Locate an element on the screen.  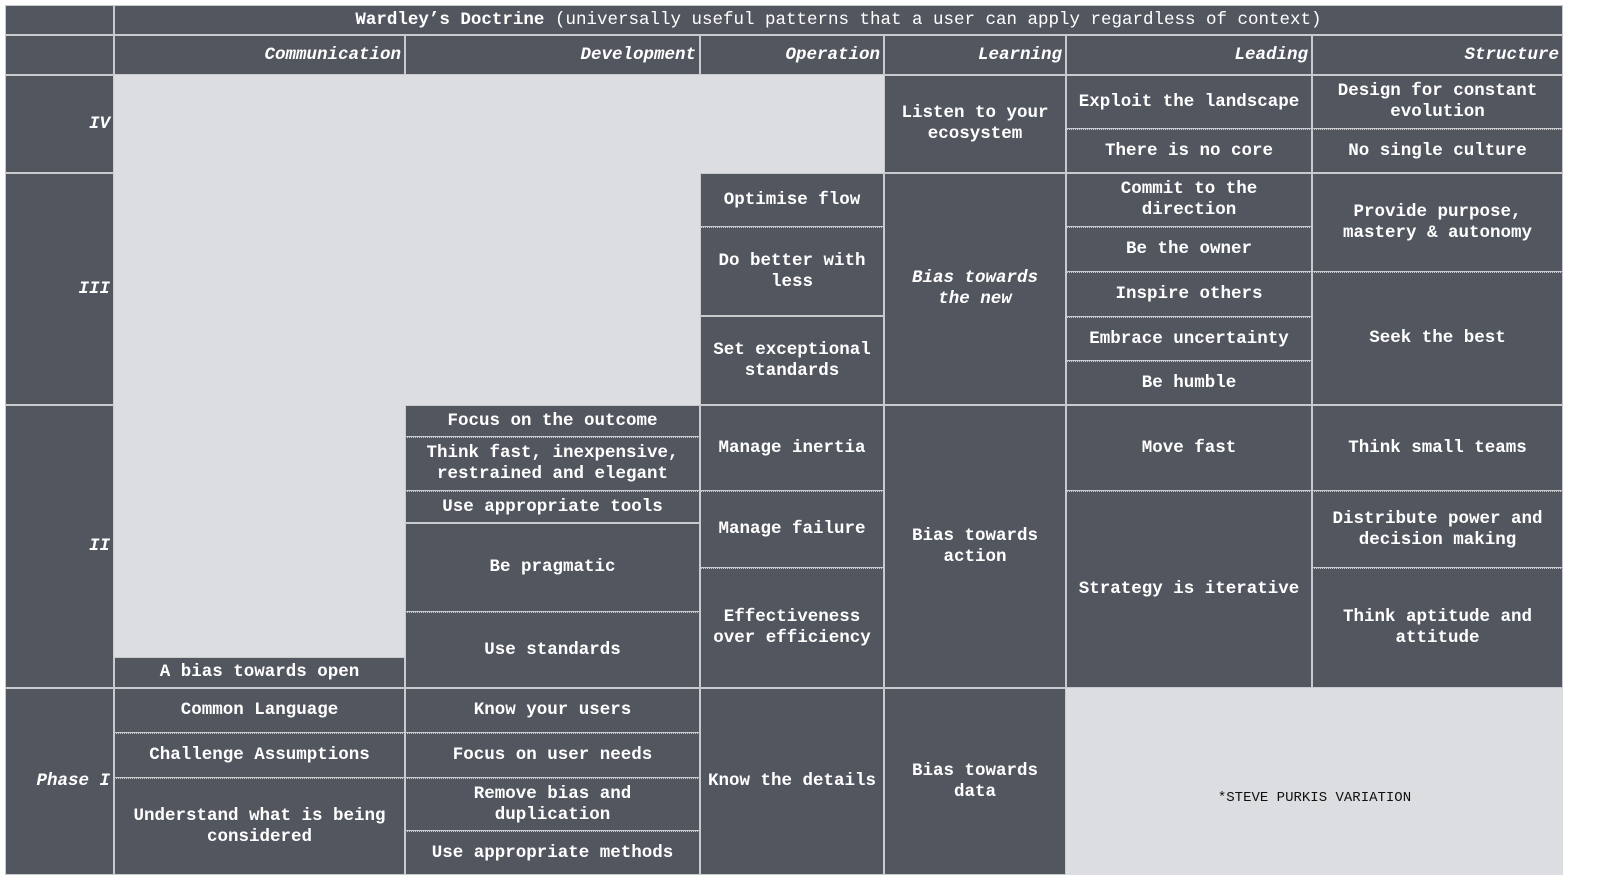
doctrine-cell: Commit to the direction is located at coordinates (1189, 200).